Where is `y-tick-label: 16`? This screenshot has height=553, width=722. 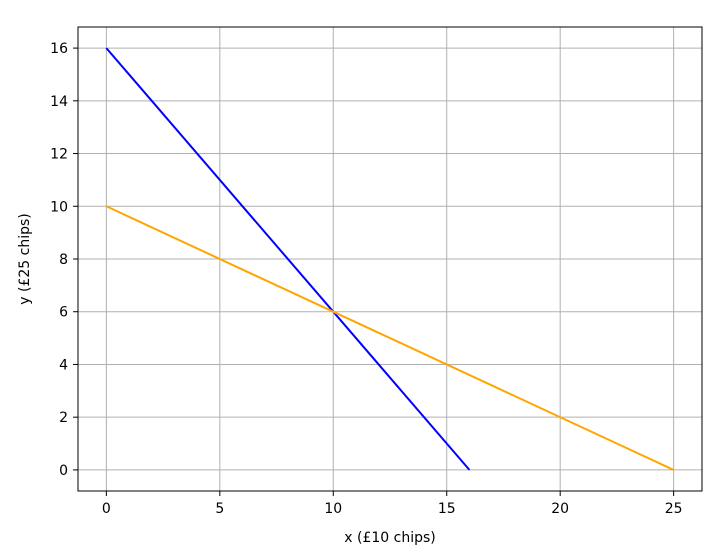
y-tick-label: 16 is located at coordinates (59, 49).